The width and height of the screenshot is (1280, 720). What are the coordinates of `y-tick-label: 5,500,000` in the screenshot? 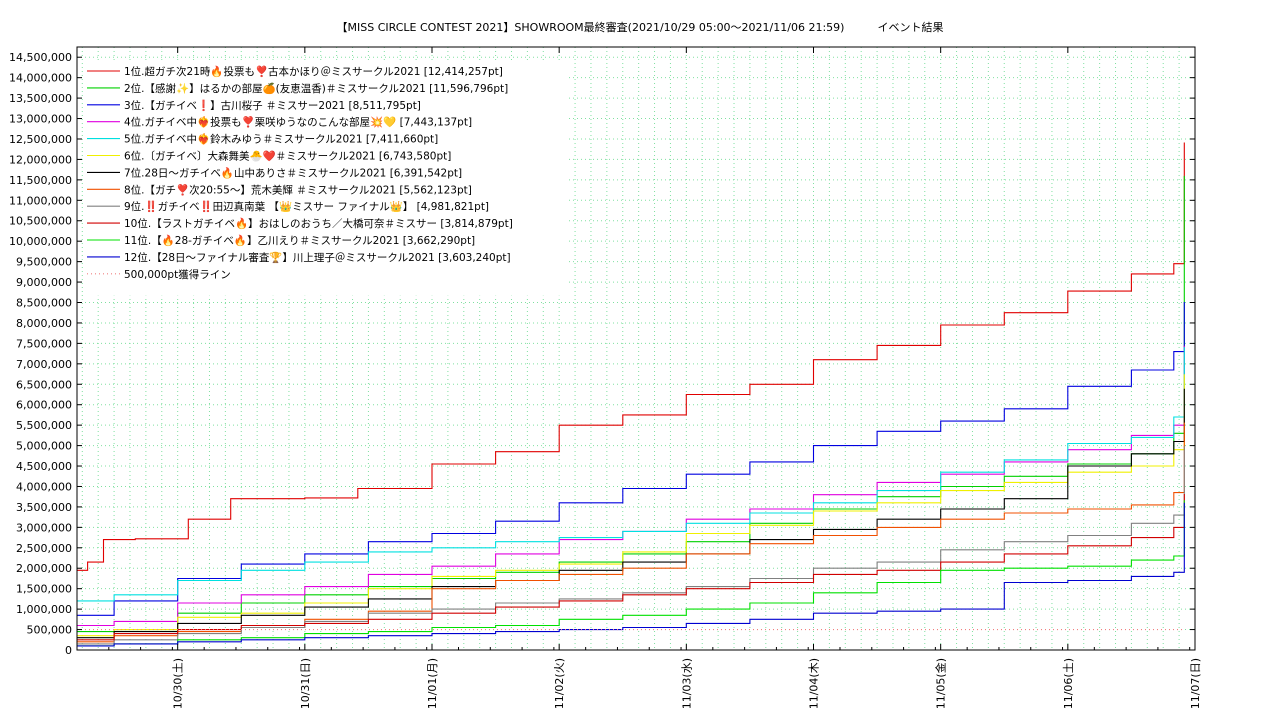 It's located at (44, 425).